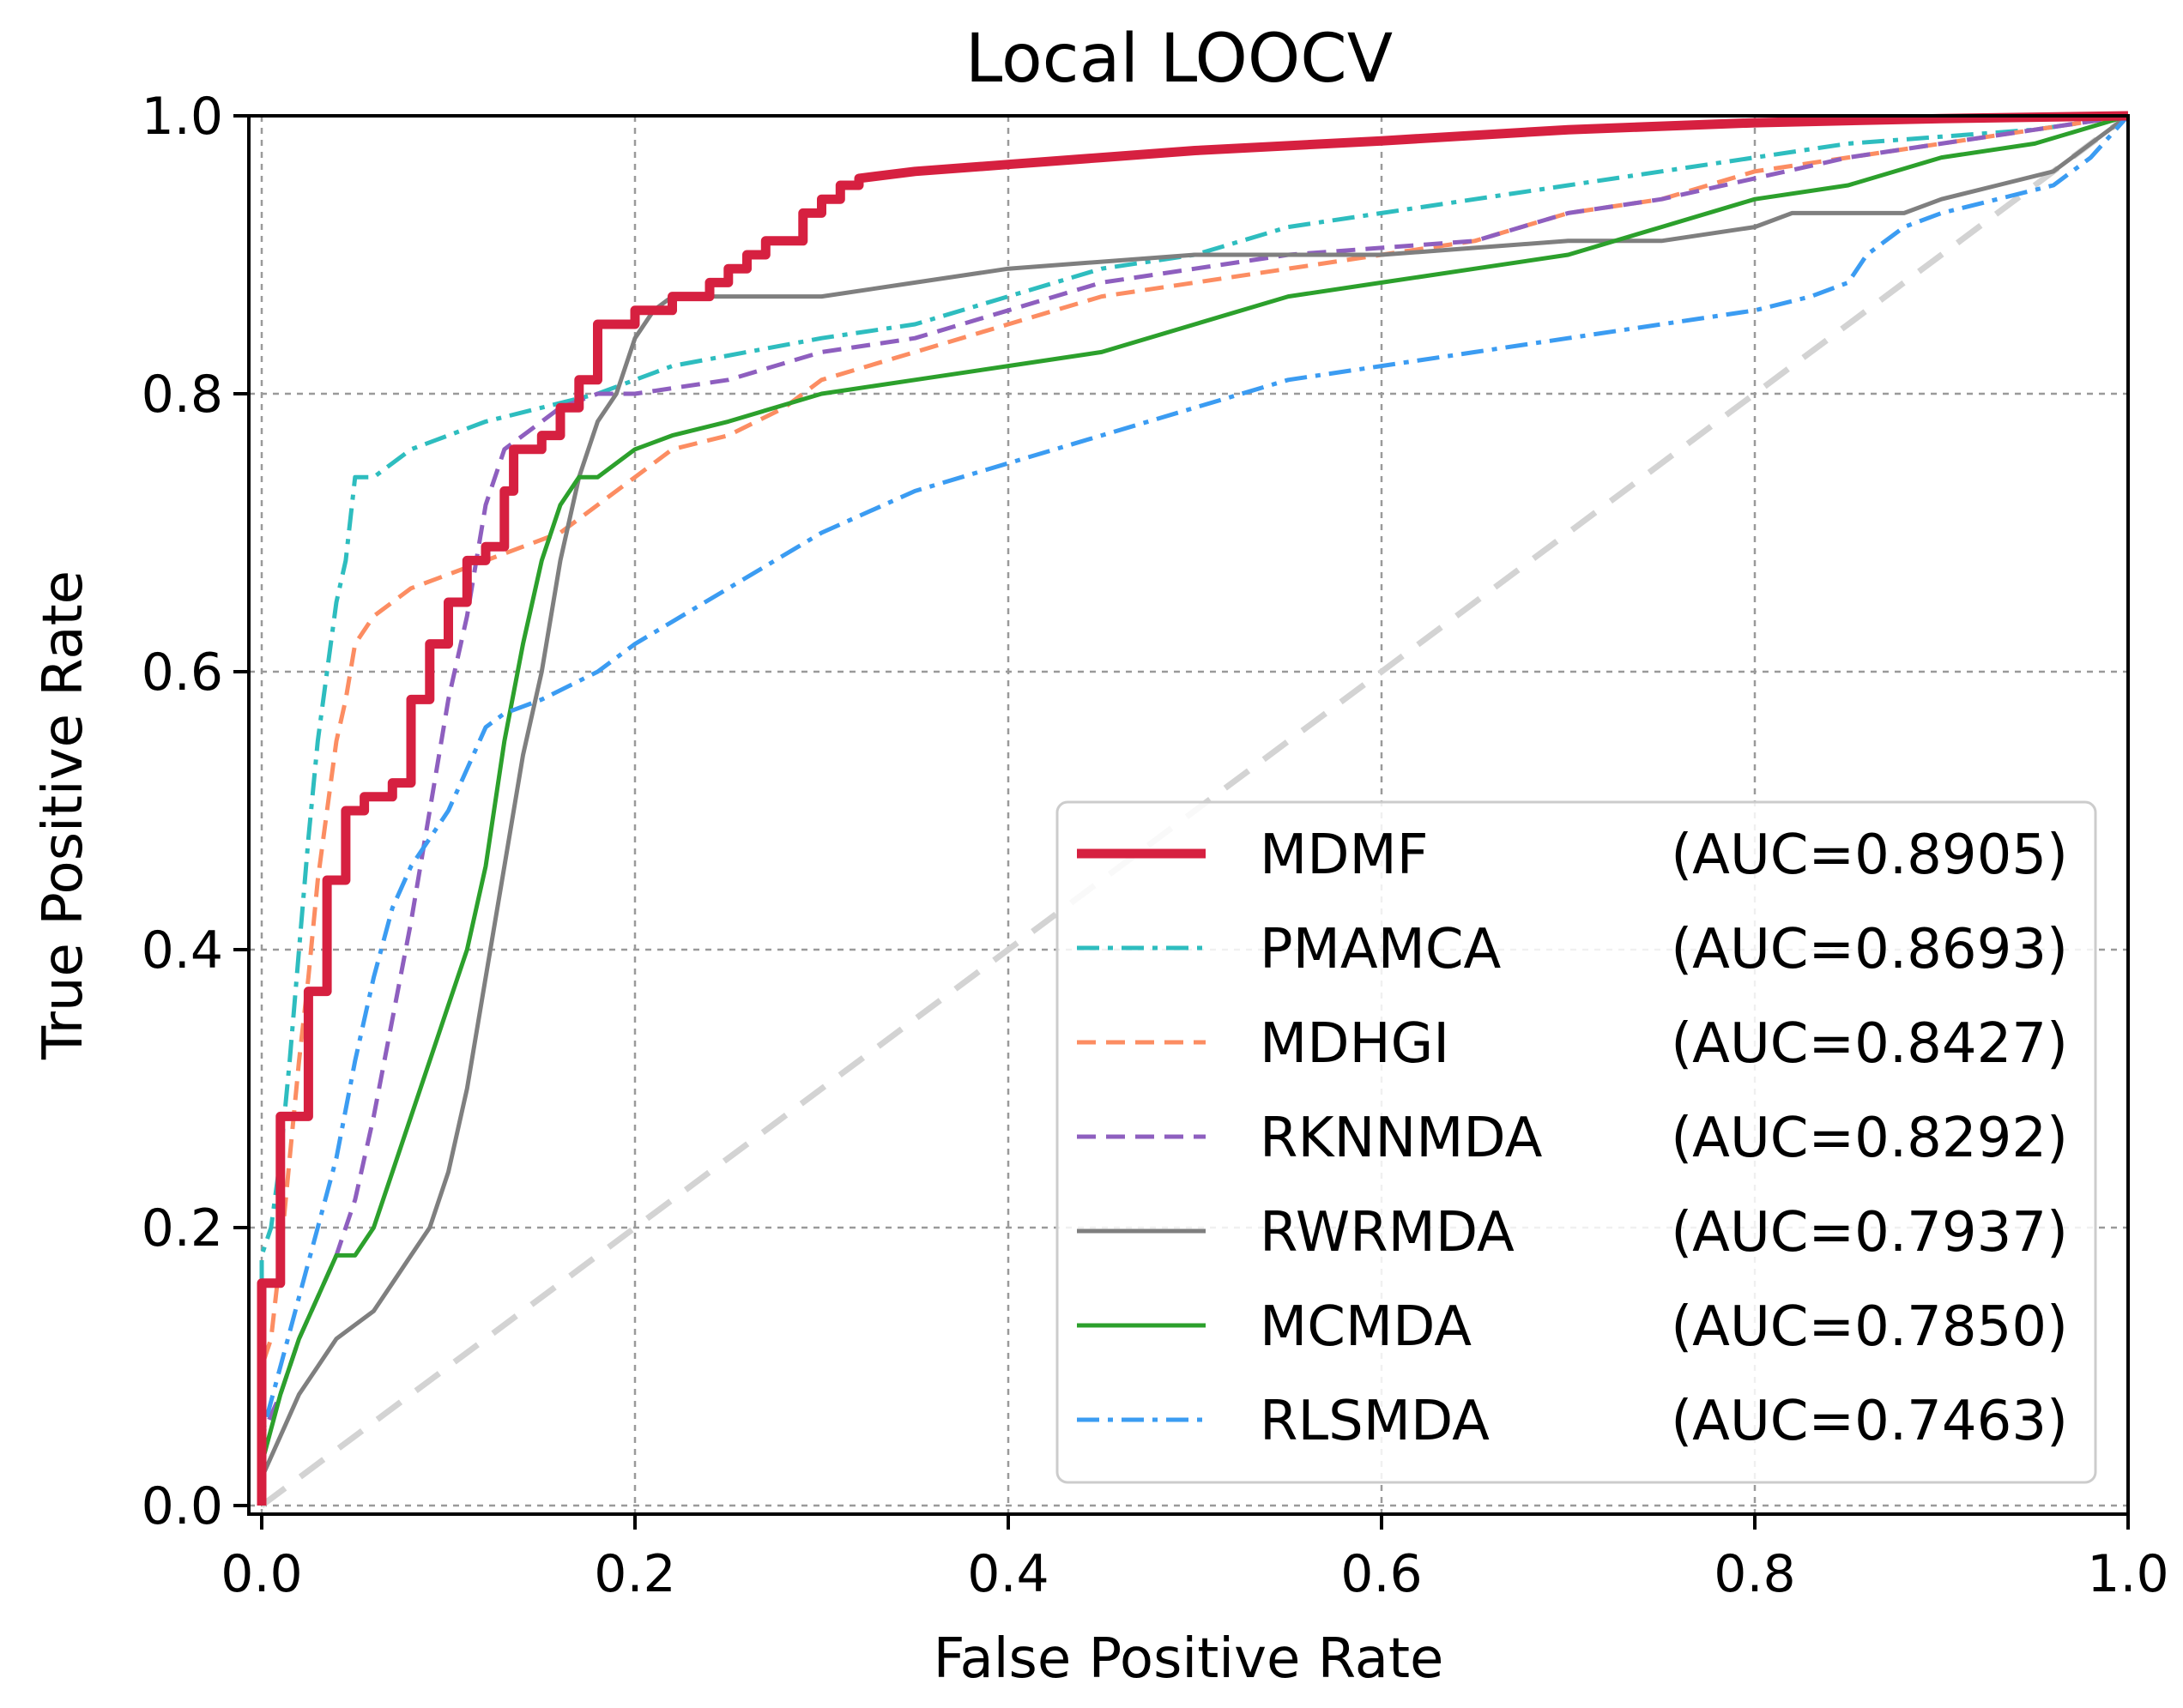  I want to click on x-tick-label: 0.0, so click(261, 1574).